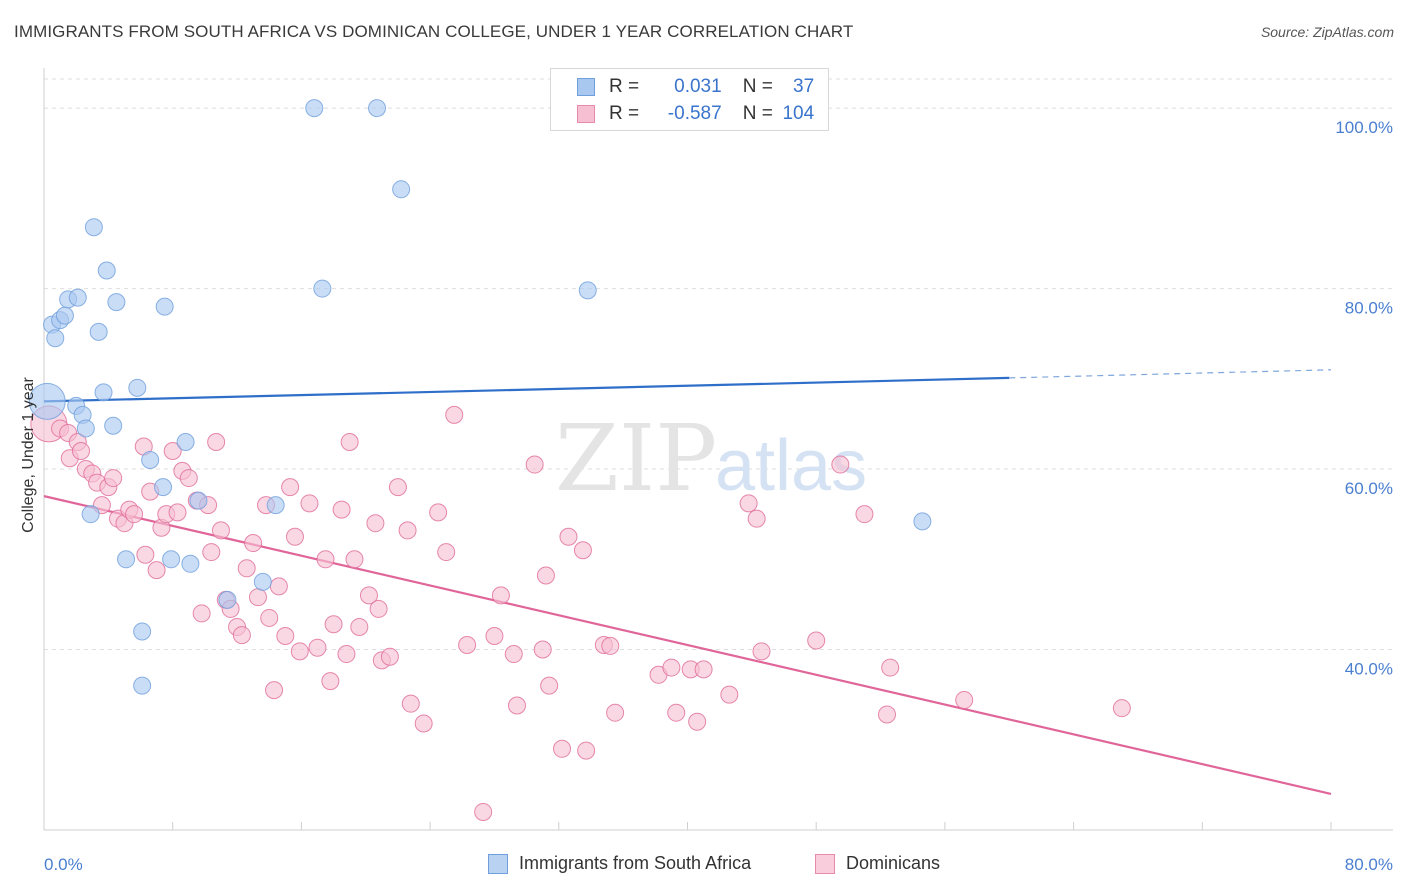  I want to click on legend-r-label: R =, so click(624, 86).